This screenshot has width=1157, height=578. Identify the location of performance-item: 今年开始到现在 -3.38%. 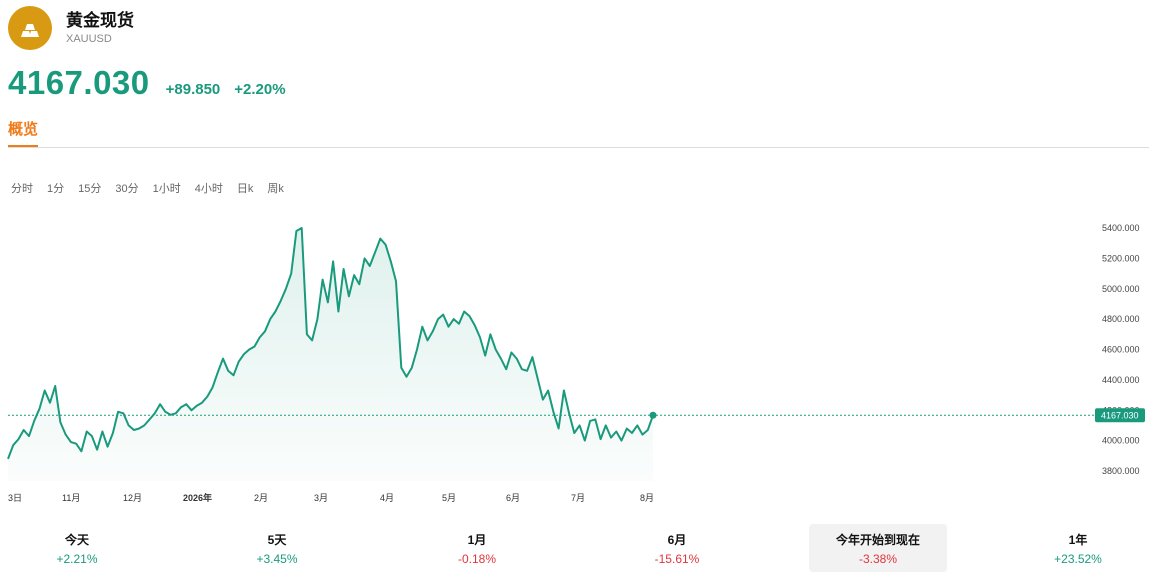
(878, 548).